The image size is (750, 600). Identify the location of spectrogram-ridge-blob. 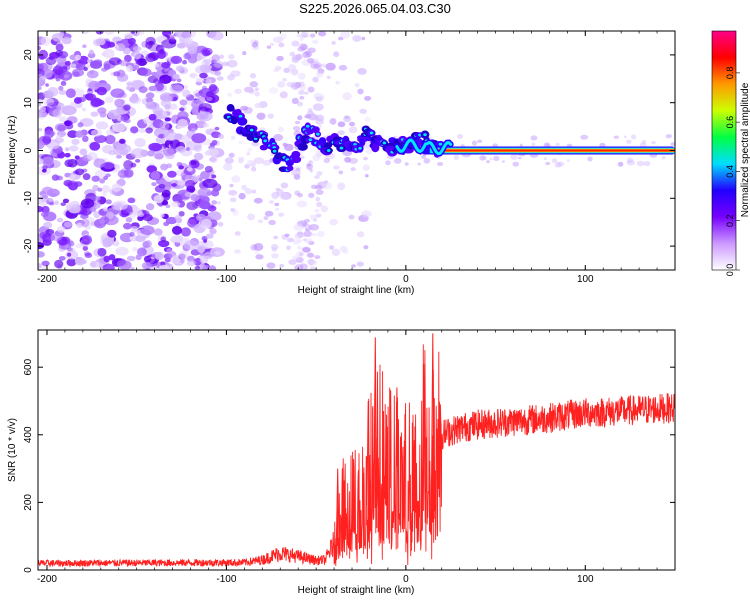
(328, 145).